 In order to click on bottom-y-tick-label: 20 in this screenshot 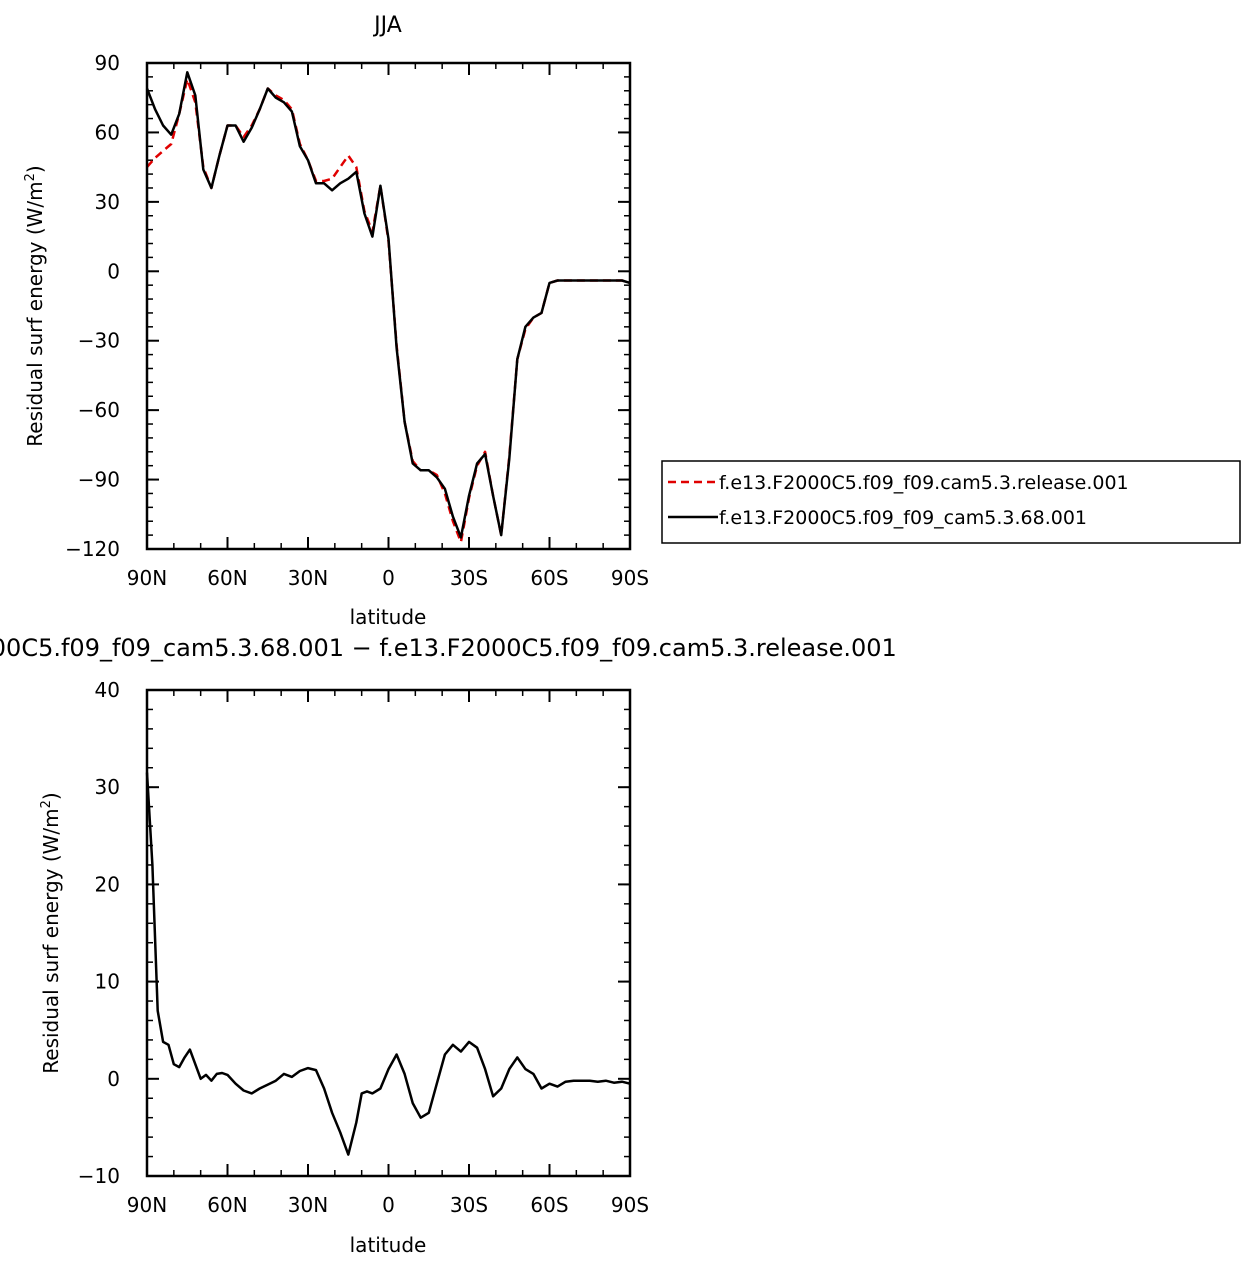, I will do `click(107, 884)`.